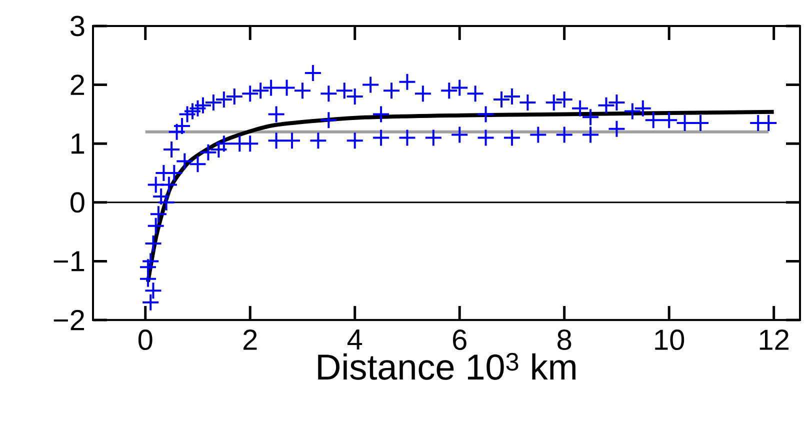  Describe the element at coordinates (77, 26) in the screenshot. I see `y-tick-label: 3` at that location.